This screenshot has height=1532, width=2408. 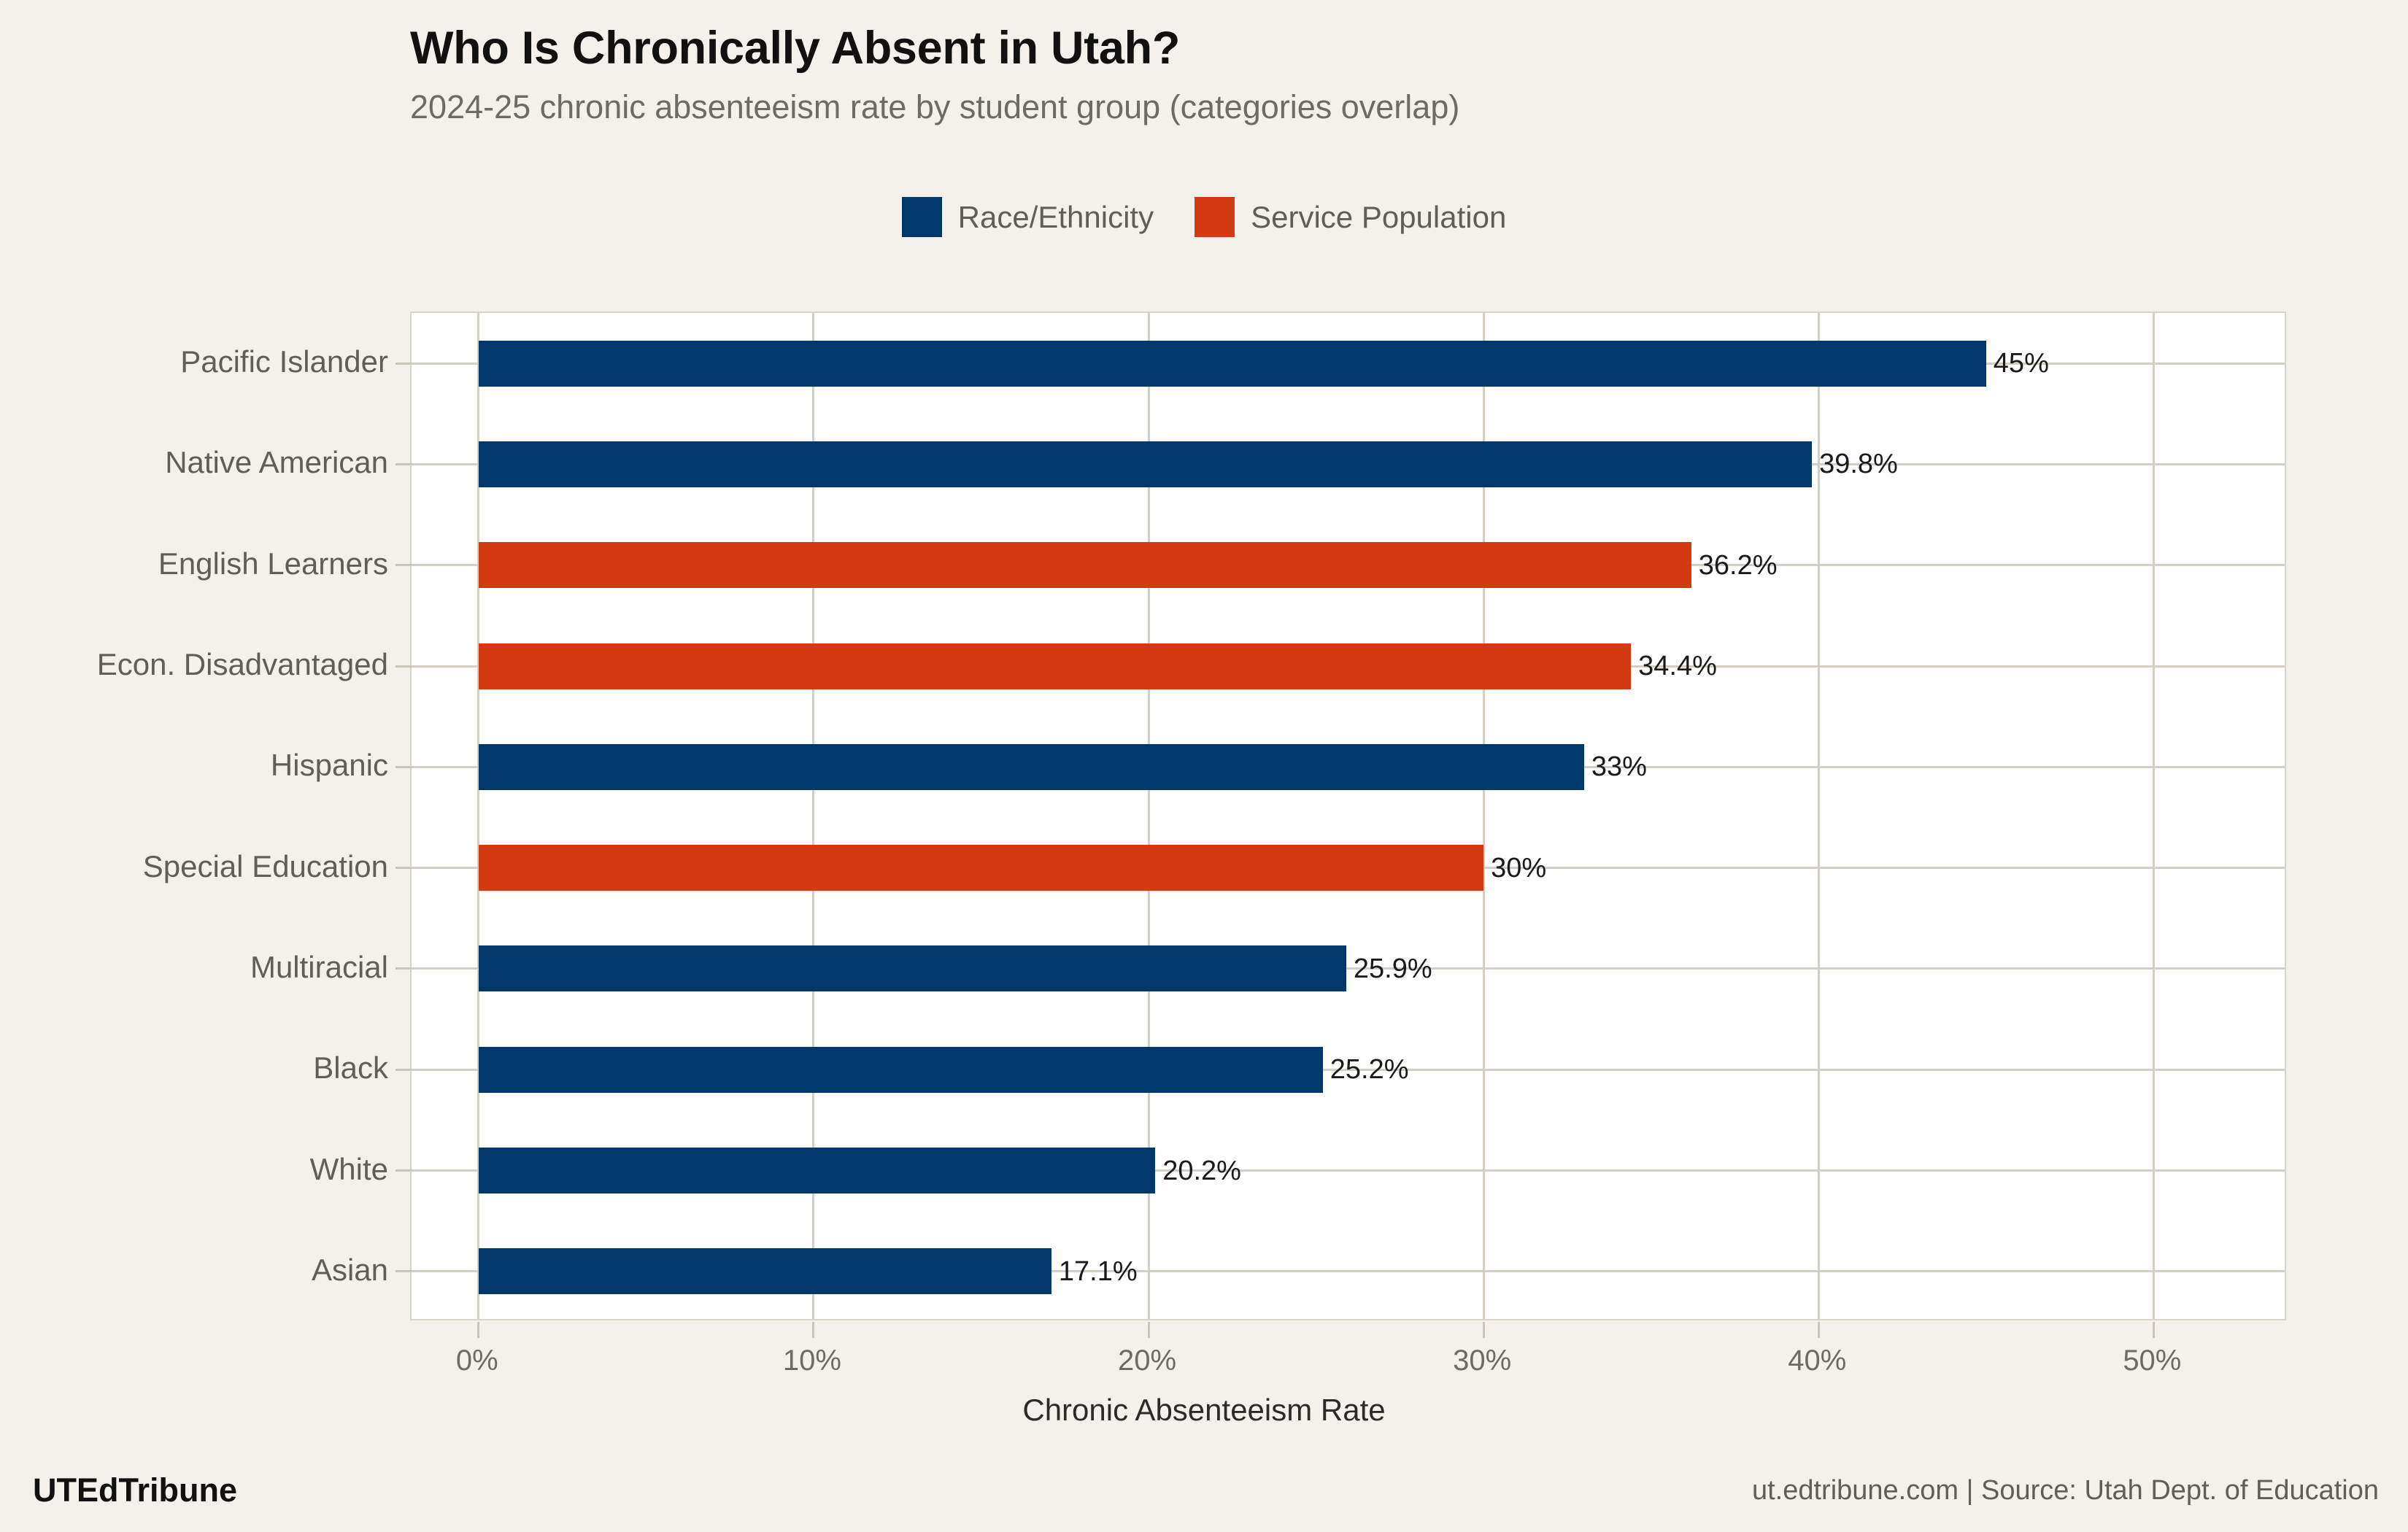 What do you see at coordinates (1482, 1361) in the screenshot?
I see `x-tick-label: 30%` at bounding box center [1482, 1361].